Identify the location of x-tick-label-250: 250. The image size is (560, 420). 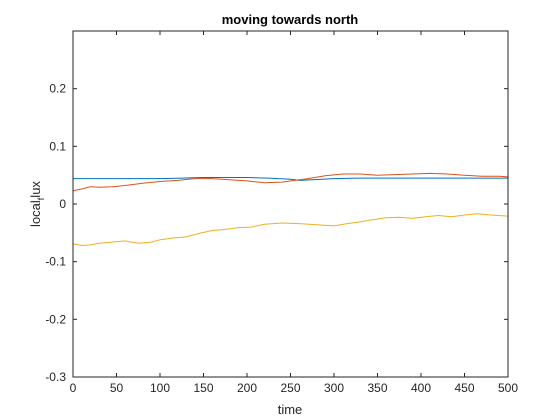
(290, 388).